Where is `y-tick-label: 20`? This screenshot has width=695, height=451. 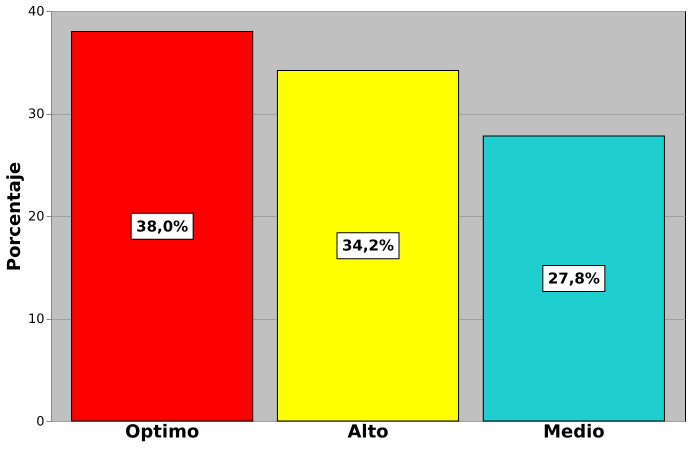 y-tick-label: 20 is located at coordinates (36, 217).